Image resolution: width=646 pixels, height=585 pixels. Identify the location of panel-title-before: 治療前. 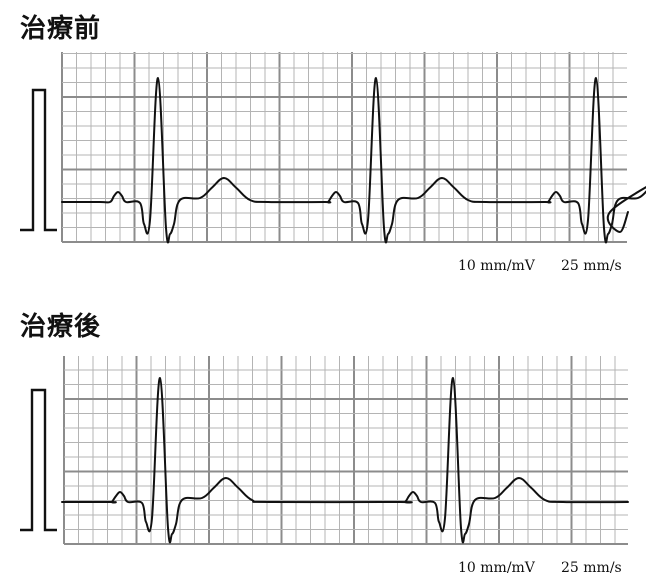
(61, 29).